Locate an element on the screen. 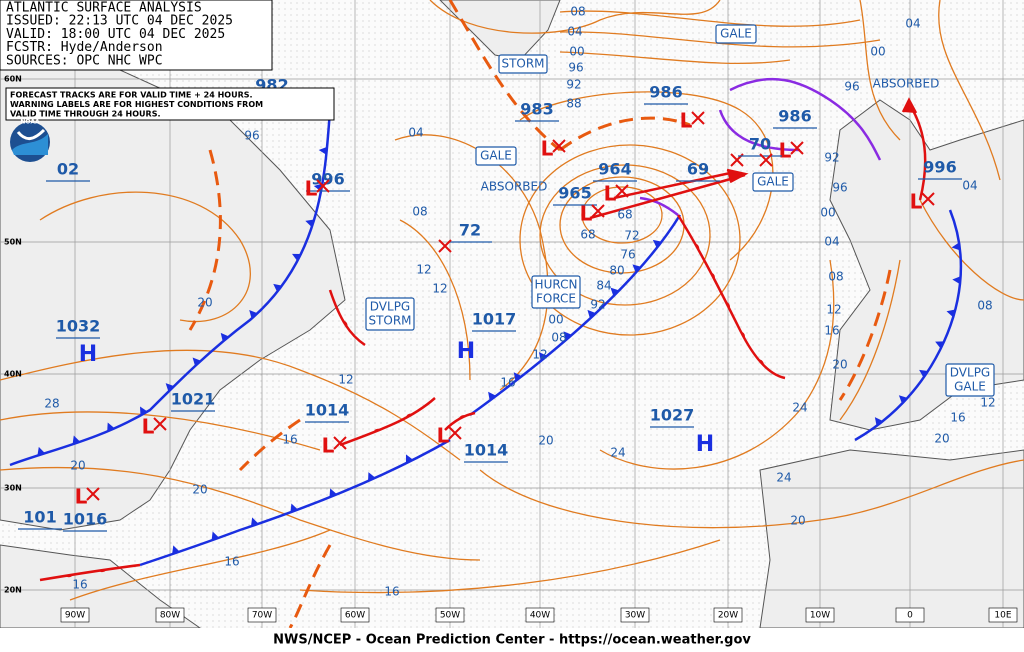 This screenshot has width=1024, height=652. pressure-value: 70 is located at coordinates (760, 144).